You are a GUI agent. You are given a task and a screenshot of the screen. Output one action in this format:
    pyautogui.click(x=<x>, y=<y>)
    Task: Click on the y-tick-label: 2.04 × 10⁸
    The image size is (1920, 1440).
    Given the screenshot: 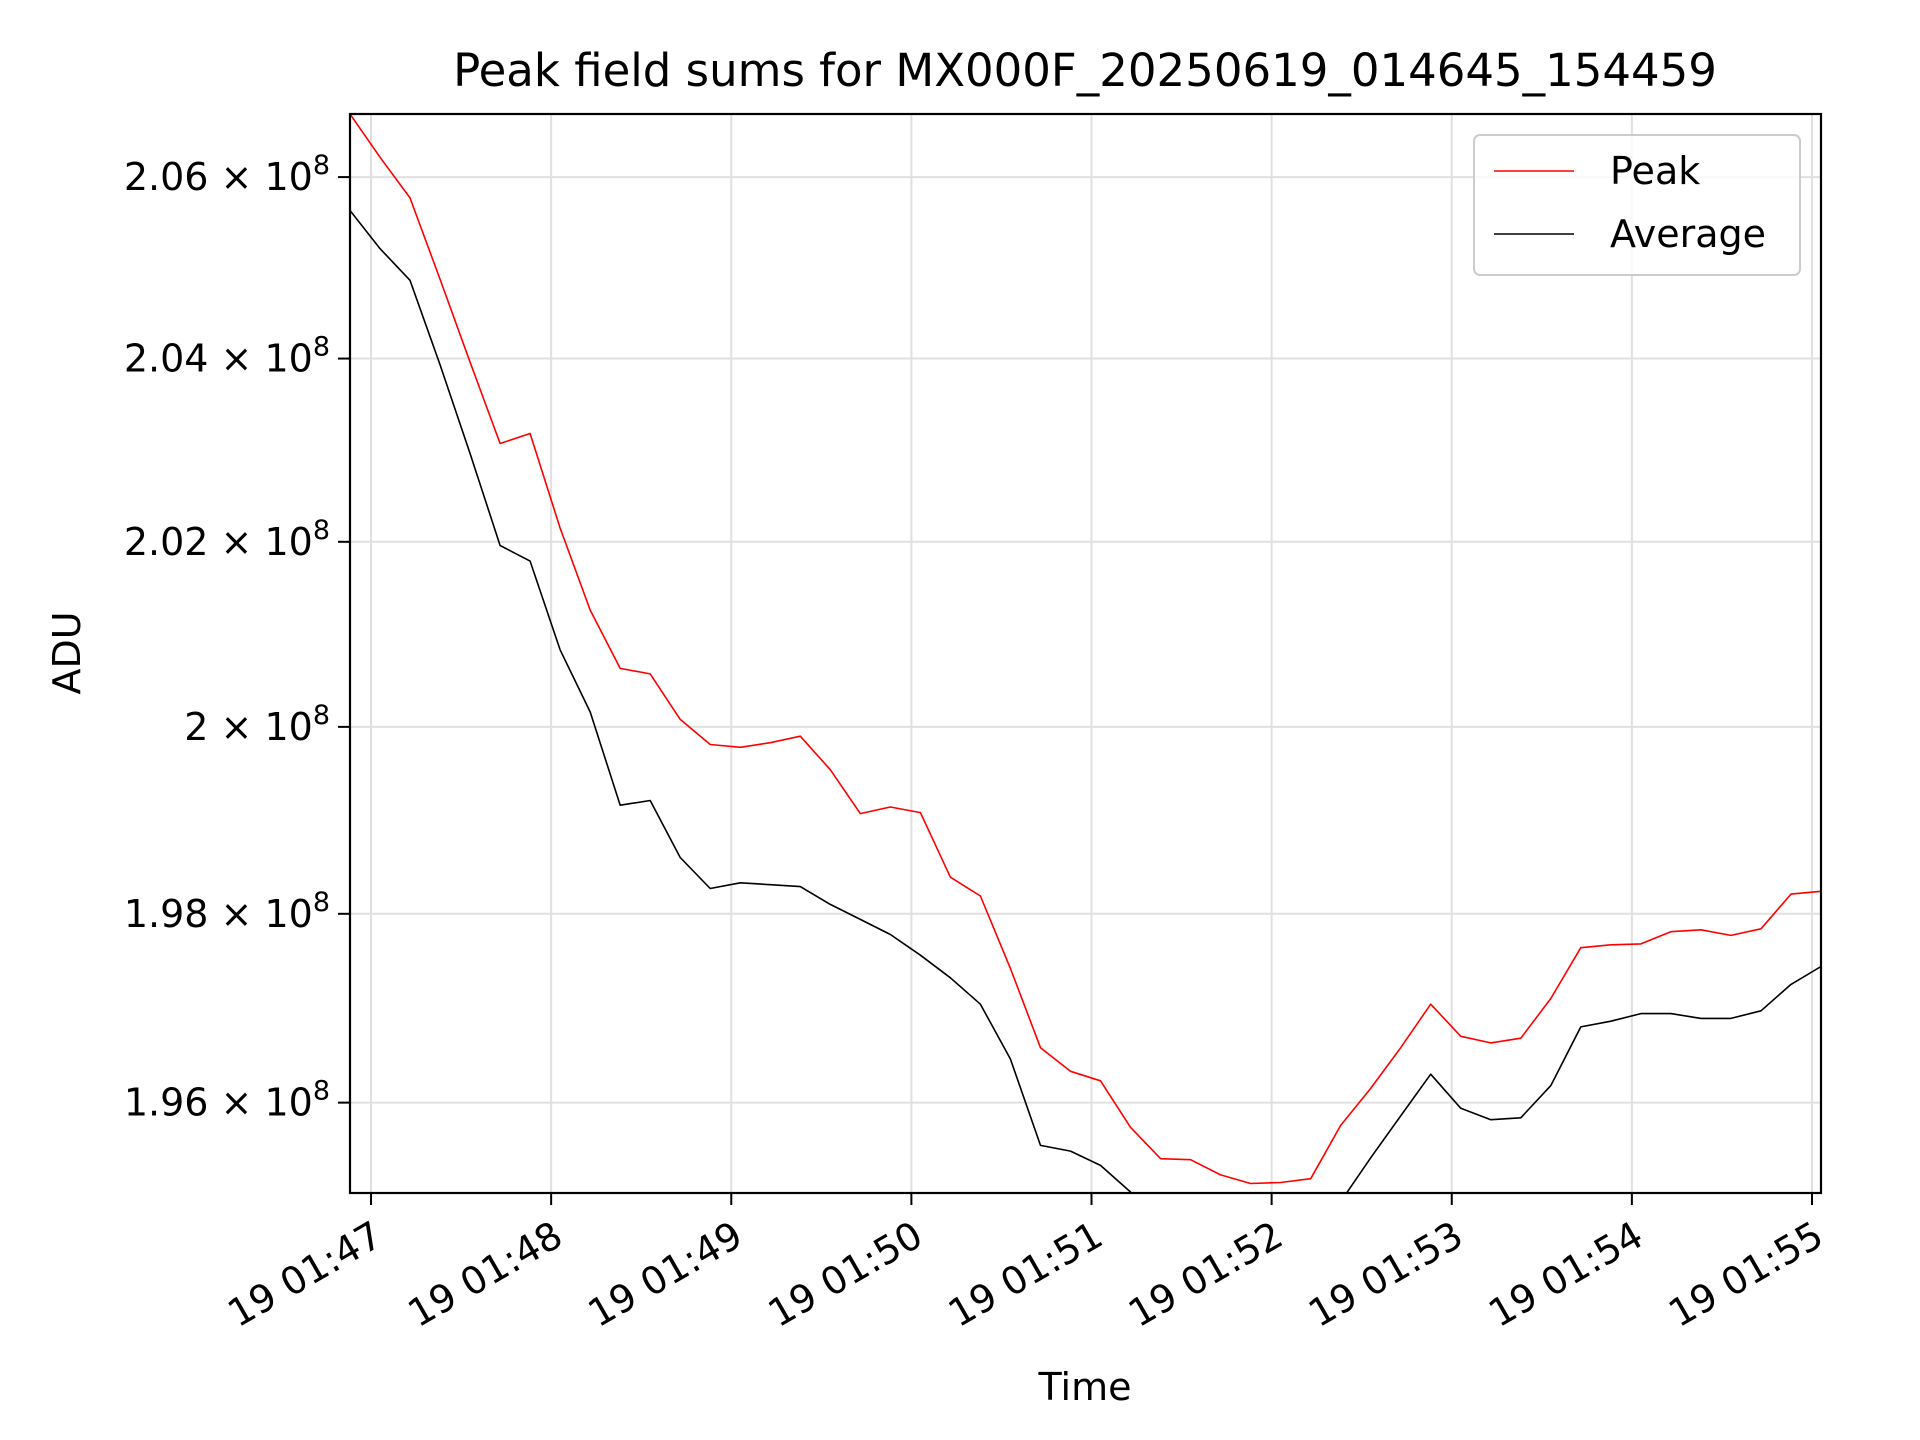 What is the action you would take?
    pyautogui.click(x=227, y=356)
    